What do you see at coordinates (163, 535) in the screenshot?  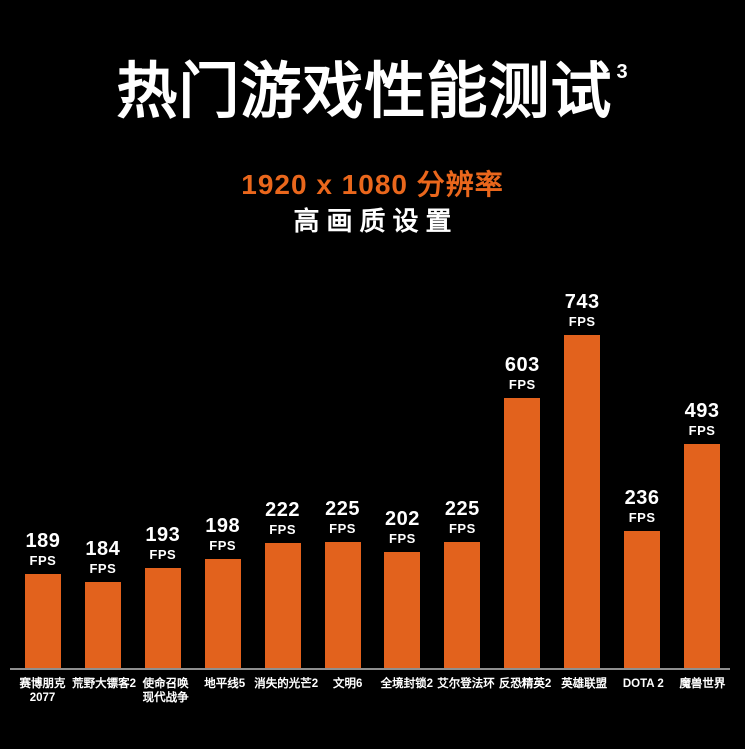 I see `bar-fps-number: 193` at bounding box center [163, 535].